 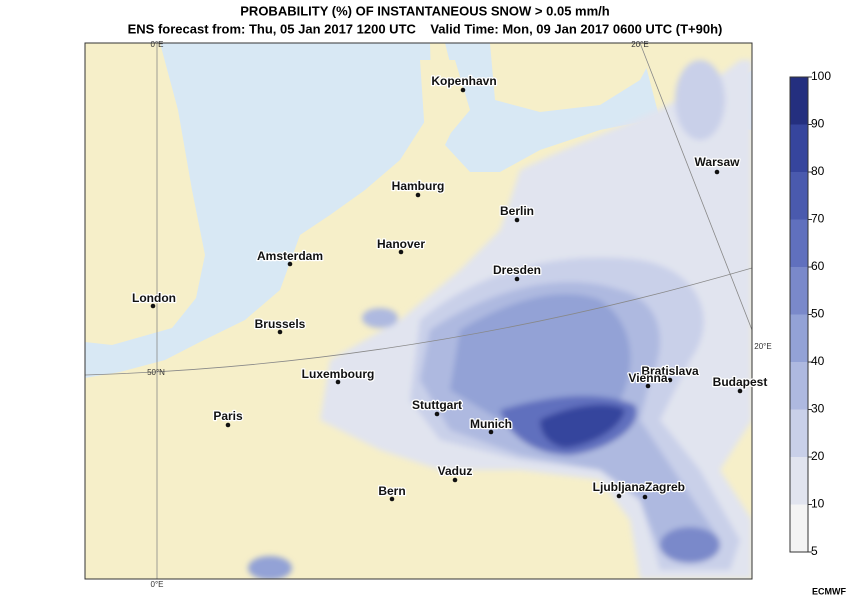 What do you see at coordinates (517, 270) in the screenshot?
I see `city-label: Dresden` at bounding box center [517, 270].